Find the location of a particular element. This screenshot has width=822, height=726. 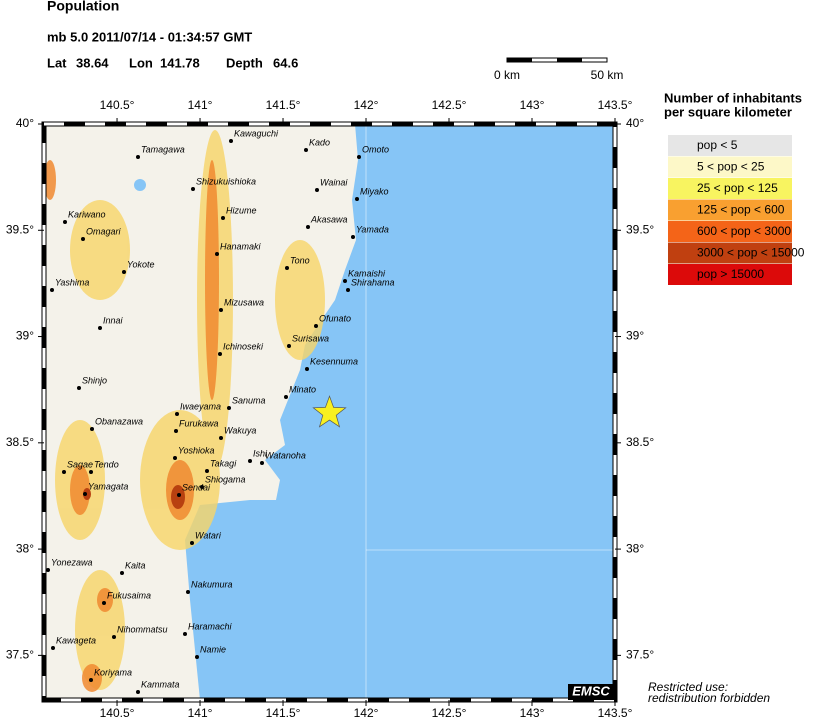

town-label: Kado is located at coordinates (319, 142).